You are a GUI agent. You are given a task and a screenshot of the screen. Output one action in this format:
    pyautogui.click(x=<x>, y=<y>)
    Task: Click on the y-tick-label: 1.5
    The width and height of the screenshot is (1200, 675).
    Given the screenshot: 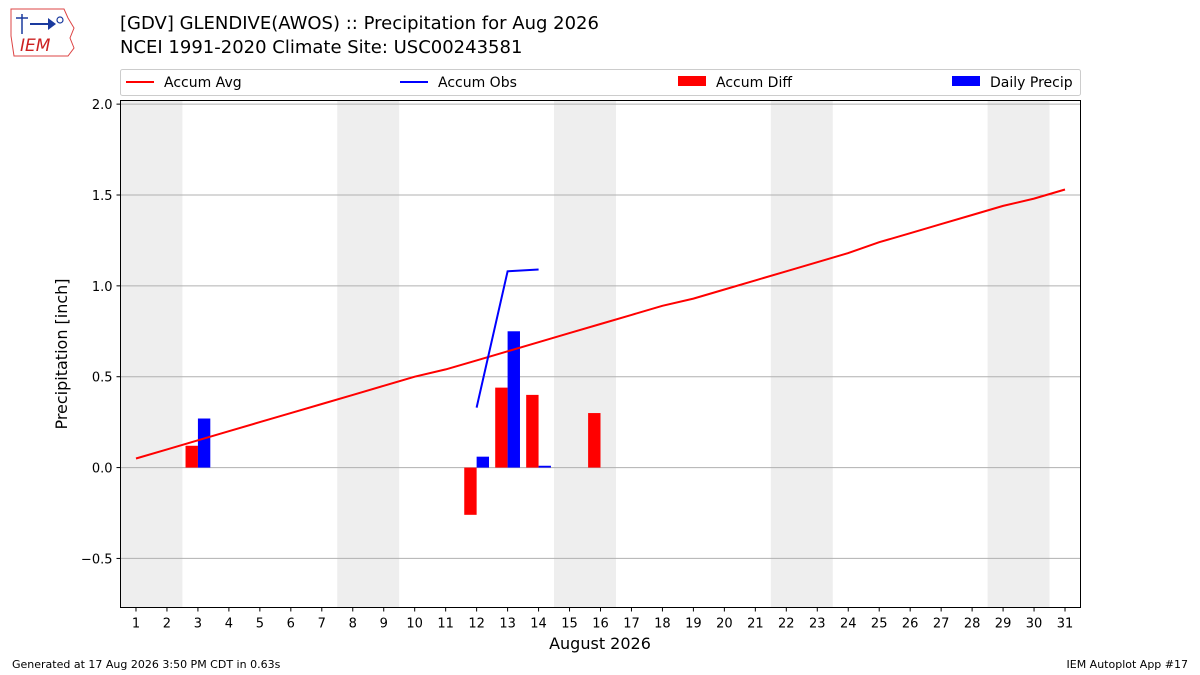 What is the action you would take?
    pyautogui.click(x=102, y=196)
    